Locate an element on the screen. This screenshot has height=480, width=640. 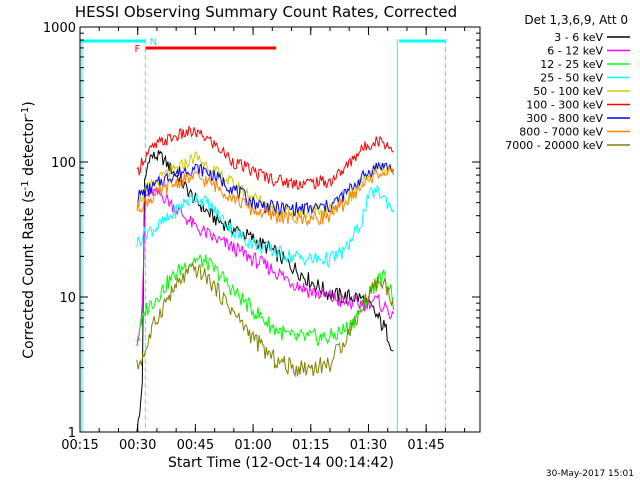
flag-label: N is located at coordinates (153, 42).